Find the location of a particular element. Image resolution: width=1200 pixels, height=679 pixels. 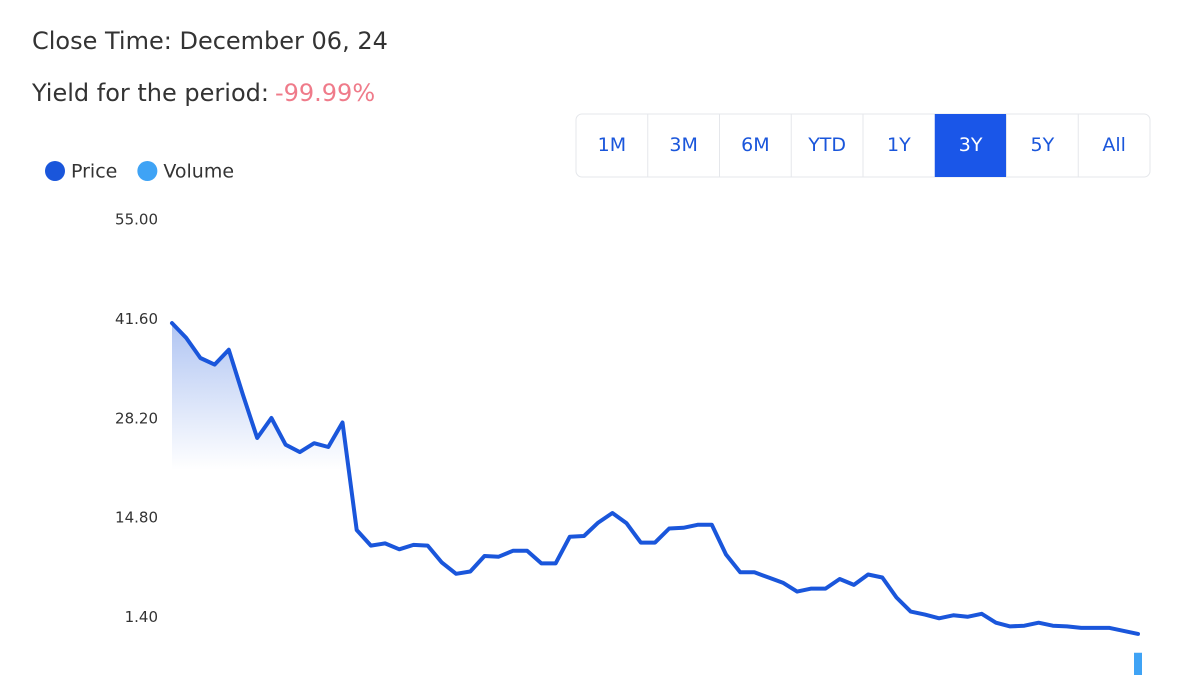

yield-value: -99.99% is located at coordinates (325, 93).